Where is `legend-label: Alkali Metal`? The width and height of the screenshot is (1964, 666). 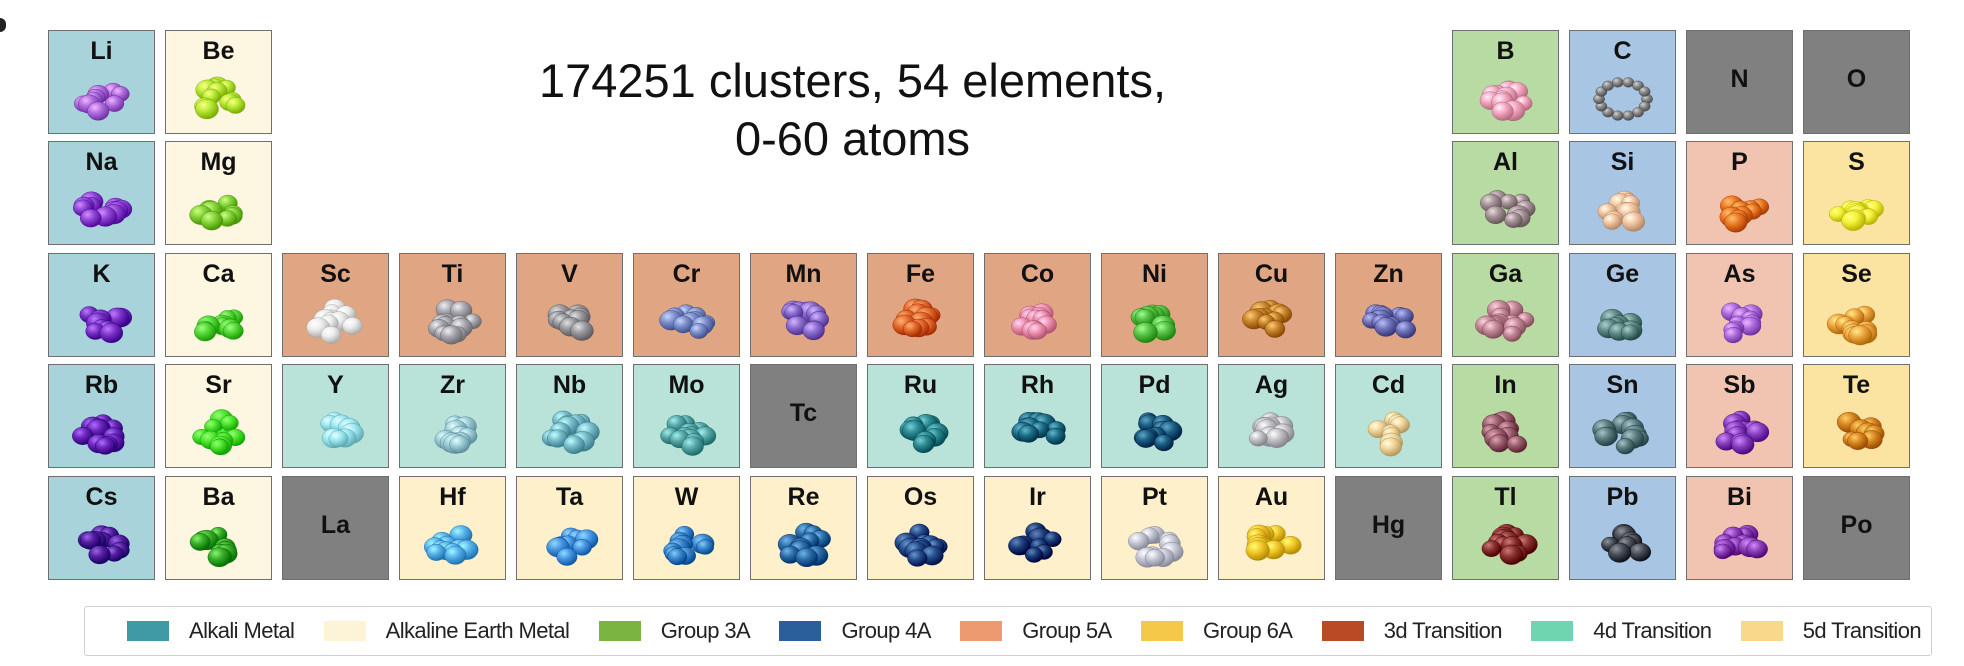 legend-label: Alkali Metal is located at coordinates (242, 630).